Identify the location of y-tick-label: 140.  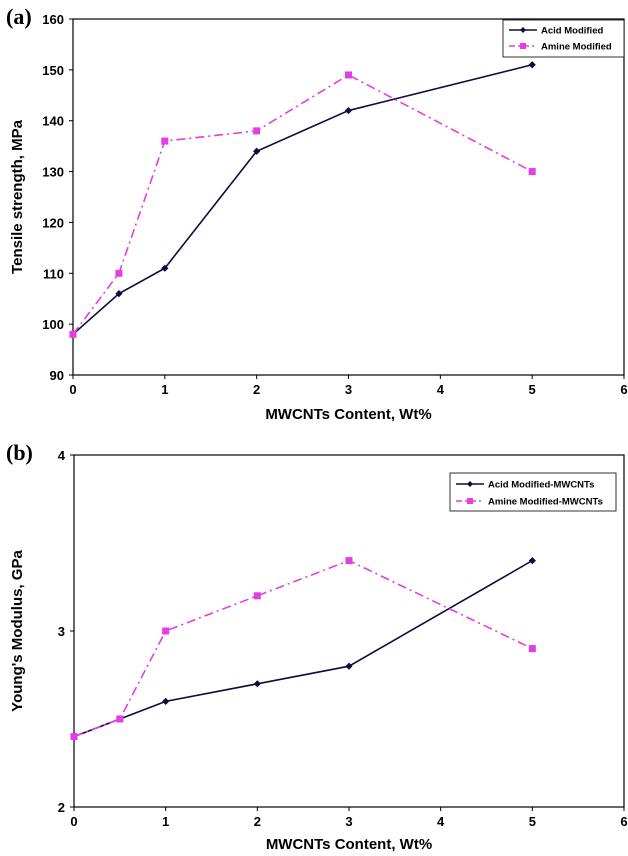
(53, 121).